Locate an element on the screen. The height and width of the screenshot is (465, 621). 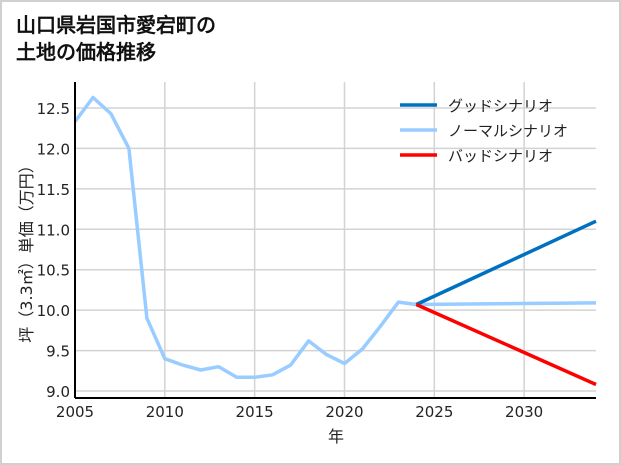
y-tick-label: 11.0 is located at coordinates (53, 230).